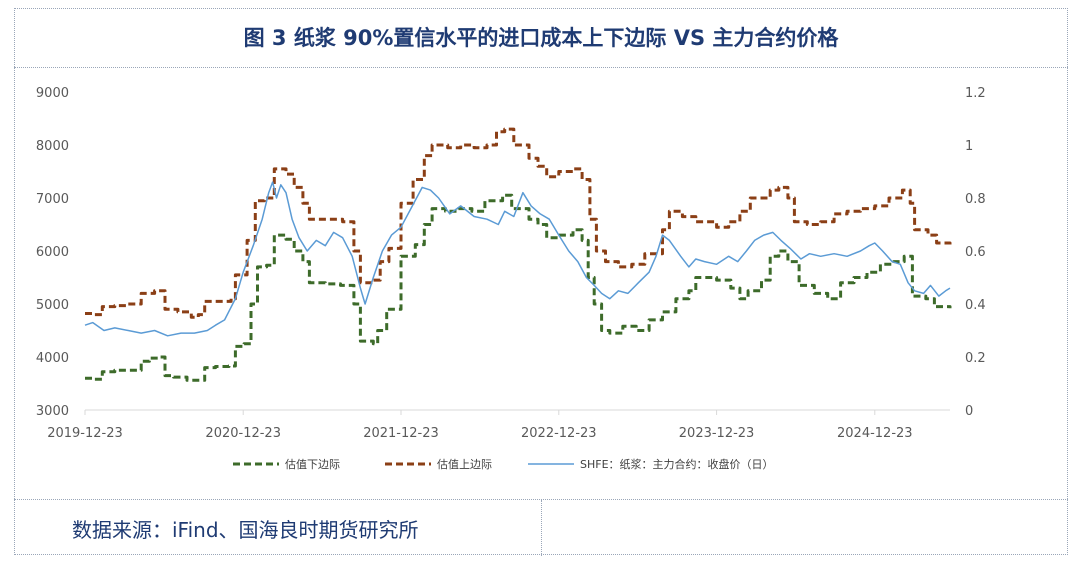  I want to click on x-tick-label: 2019-12-23, so click(85, 433).